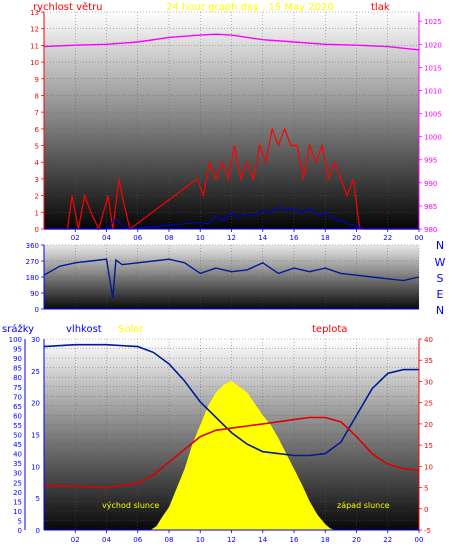 The height and width of the screenshot is (554, 466). Describe the element at coordinates (387, 238) in the screenshot. I see `top-x-tick-label: 22` at that location.